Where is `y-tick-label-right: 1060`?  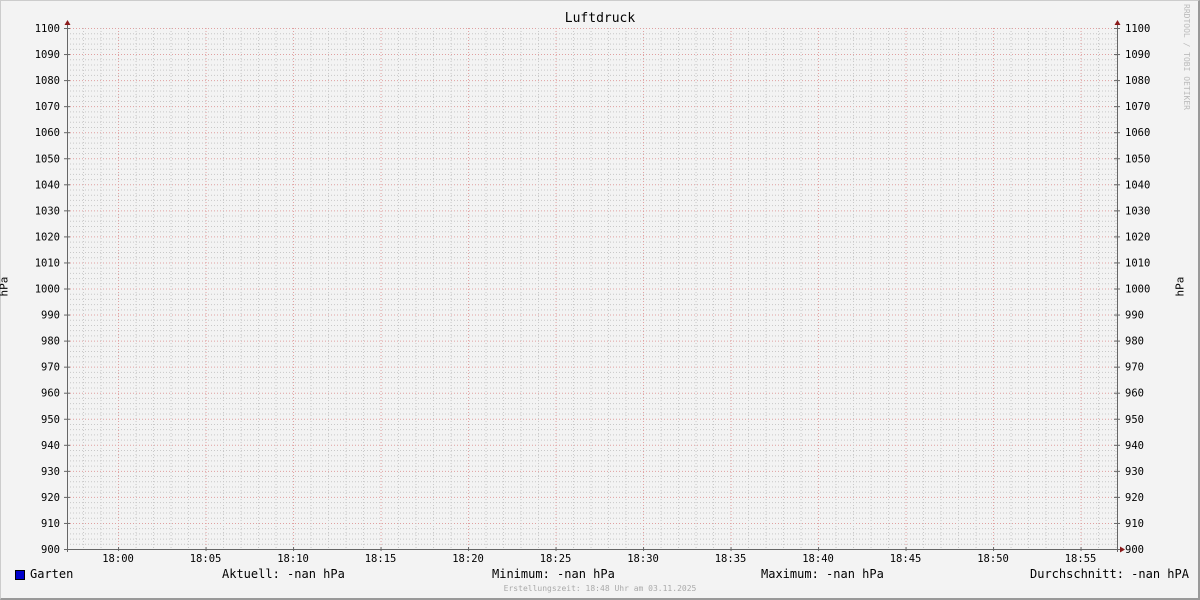 y-tick-label-right: 1060 is located at coordinates (1137, 133).